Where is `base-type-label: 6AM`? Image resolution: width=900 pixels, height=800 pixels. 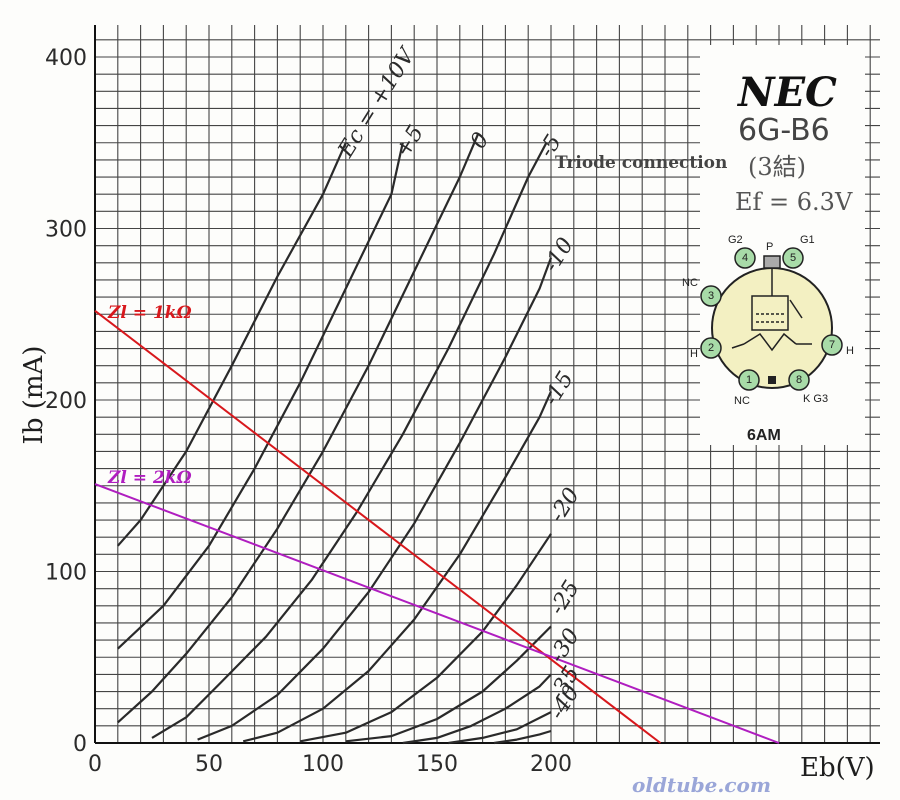
base-type-label: 6AM is located at coordinates (764, 435).